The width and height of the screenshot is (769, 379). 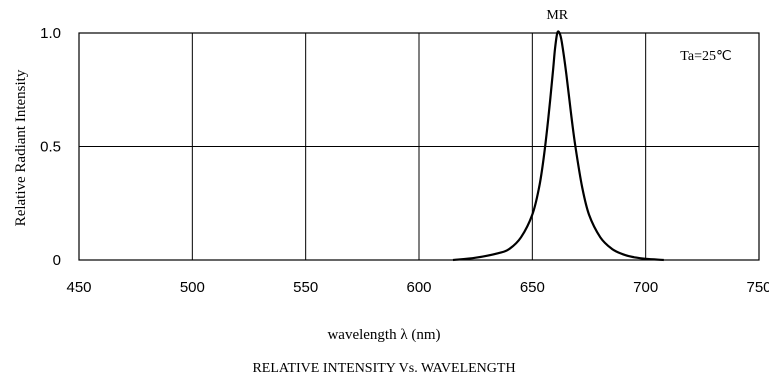 What do you see at coordinates (383, 335) in the screenshot?
I see `x-axis-label: wavelength λ (nm)` at bounding box center [383, 335].